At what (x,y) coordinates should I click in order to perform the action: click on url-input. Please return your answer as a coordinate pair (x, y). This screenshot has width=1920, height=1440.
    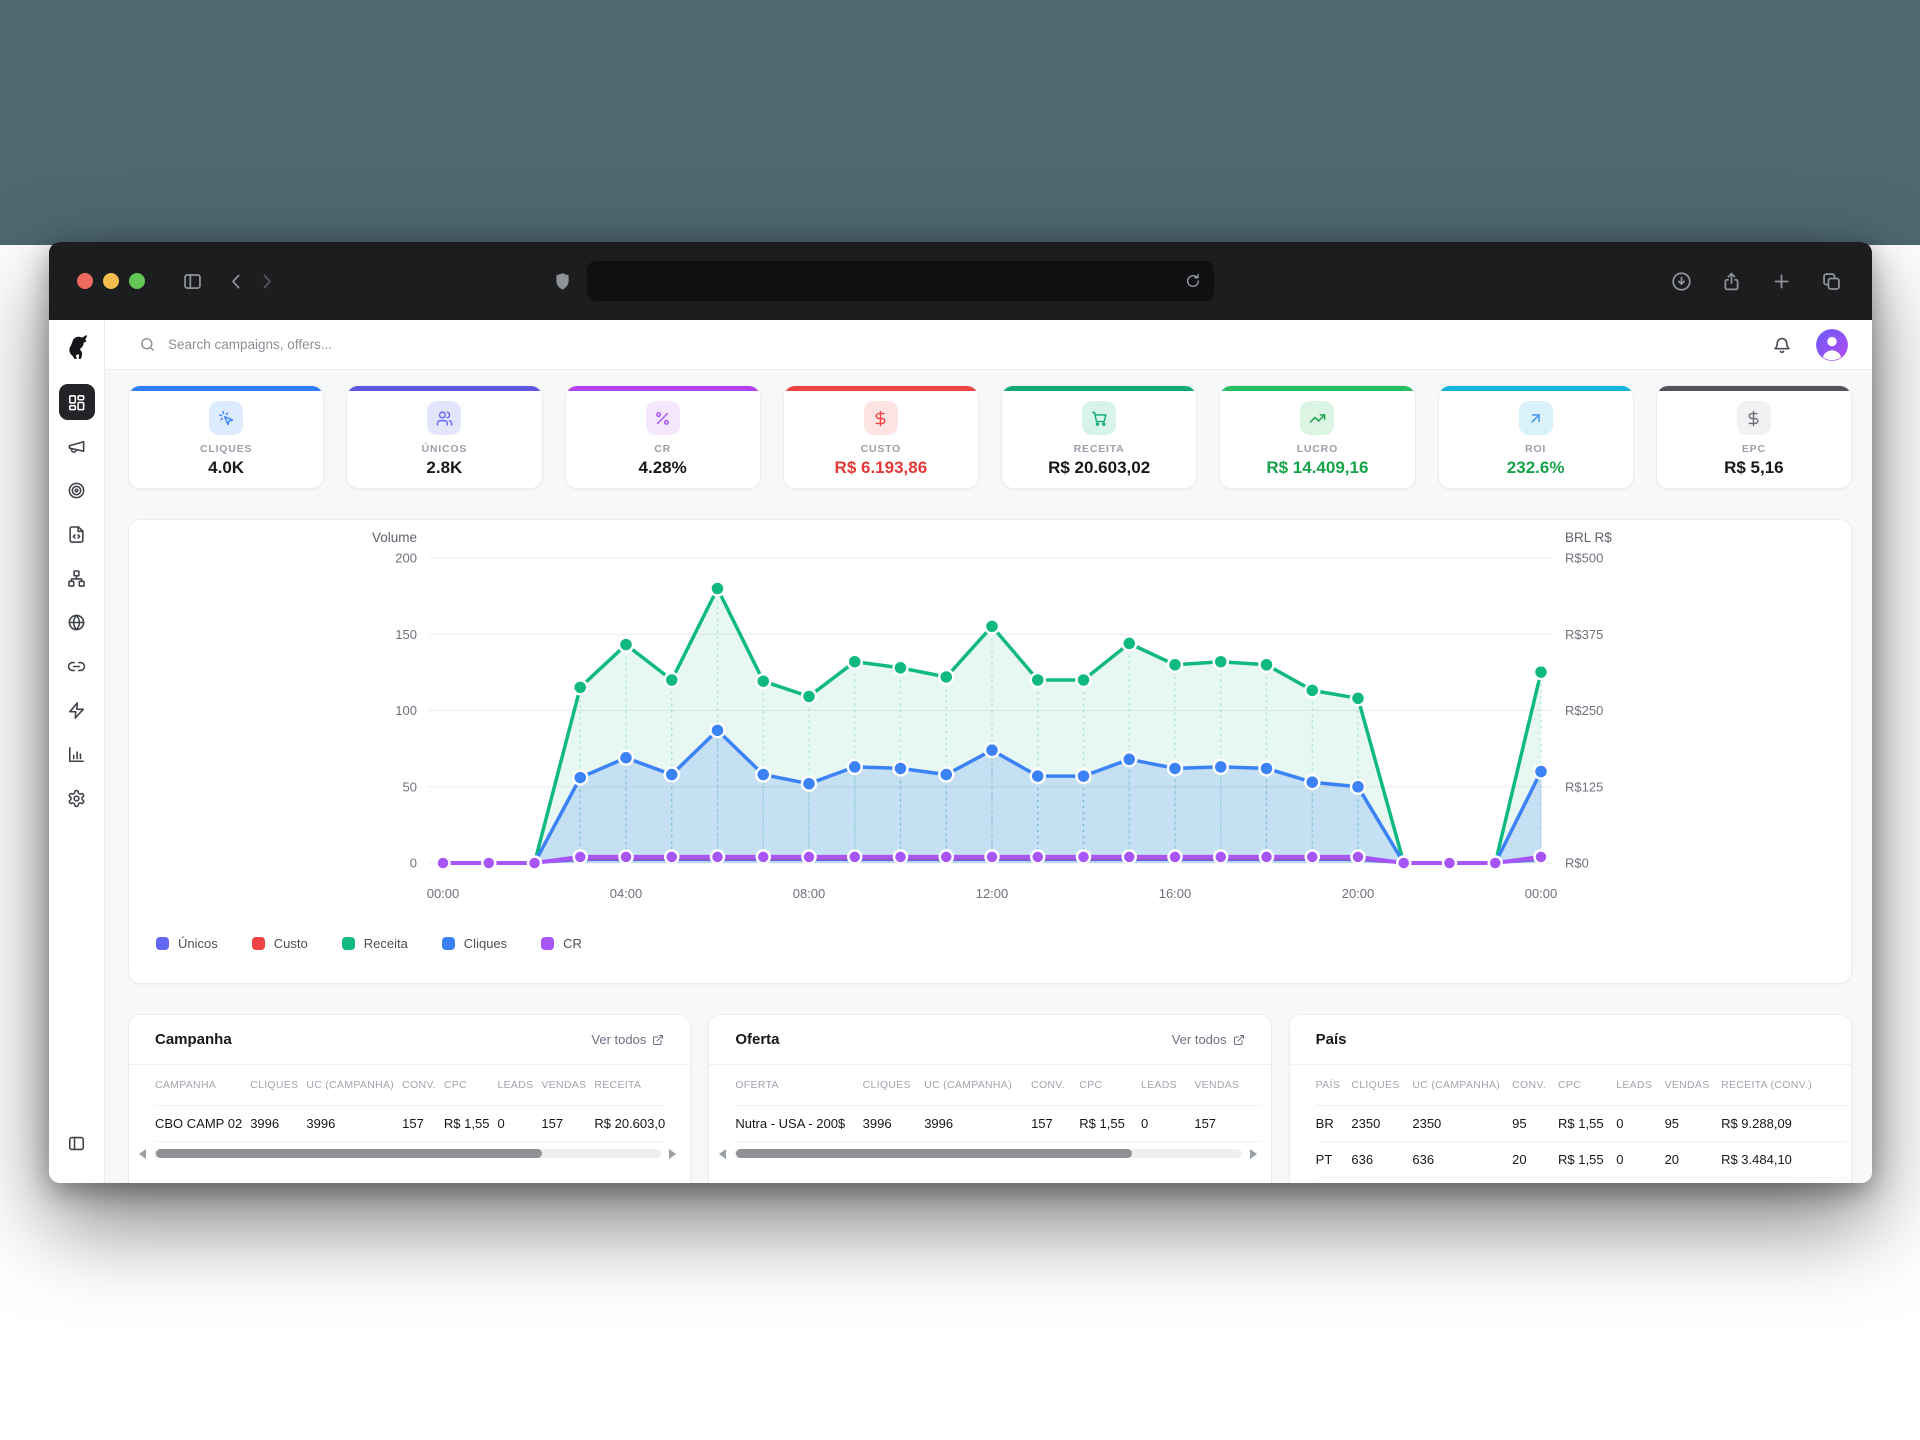
    Looking at the image, I should click on (889, 281).